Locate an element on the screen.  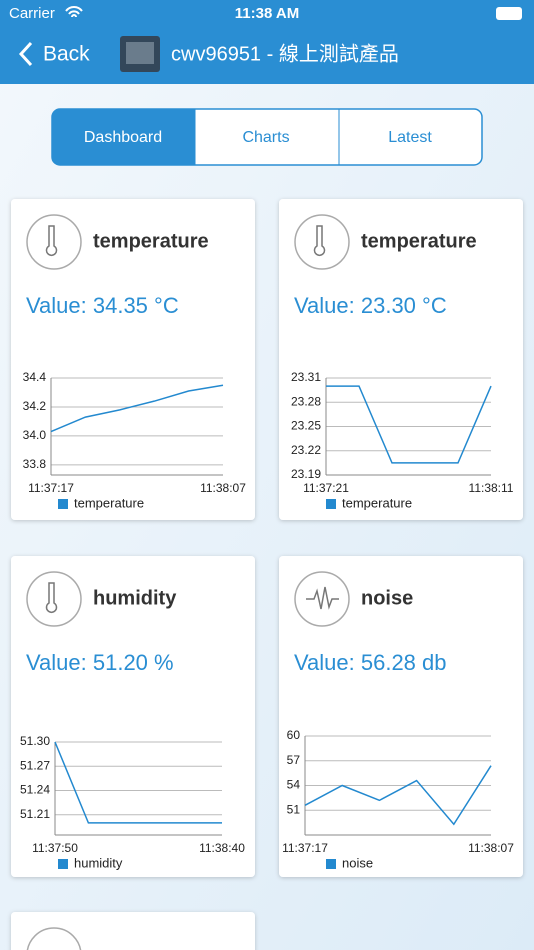
y-tick-label: 33.8 is located at coordinates (35, 464).